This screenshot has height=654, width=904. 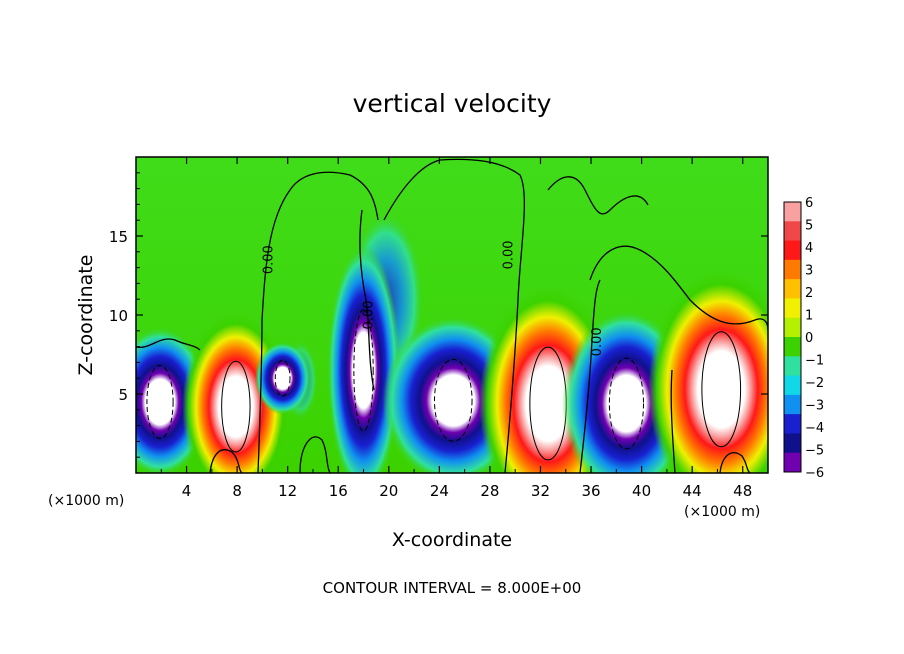 What do you see at coordinates (814, 383) in the screenshot?
I see `colorbar-label: −2` at bounding box center [814, 383].